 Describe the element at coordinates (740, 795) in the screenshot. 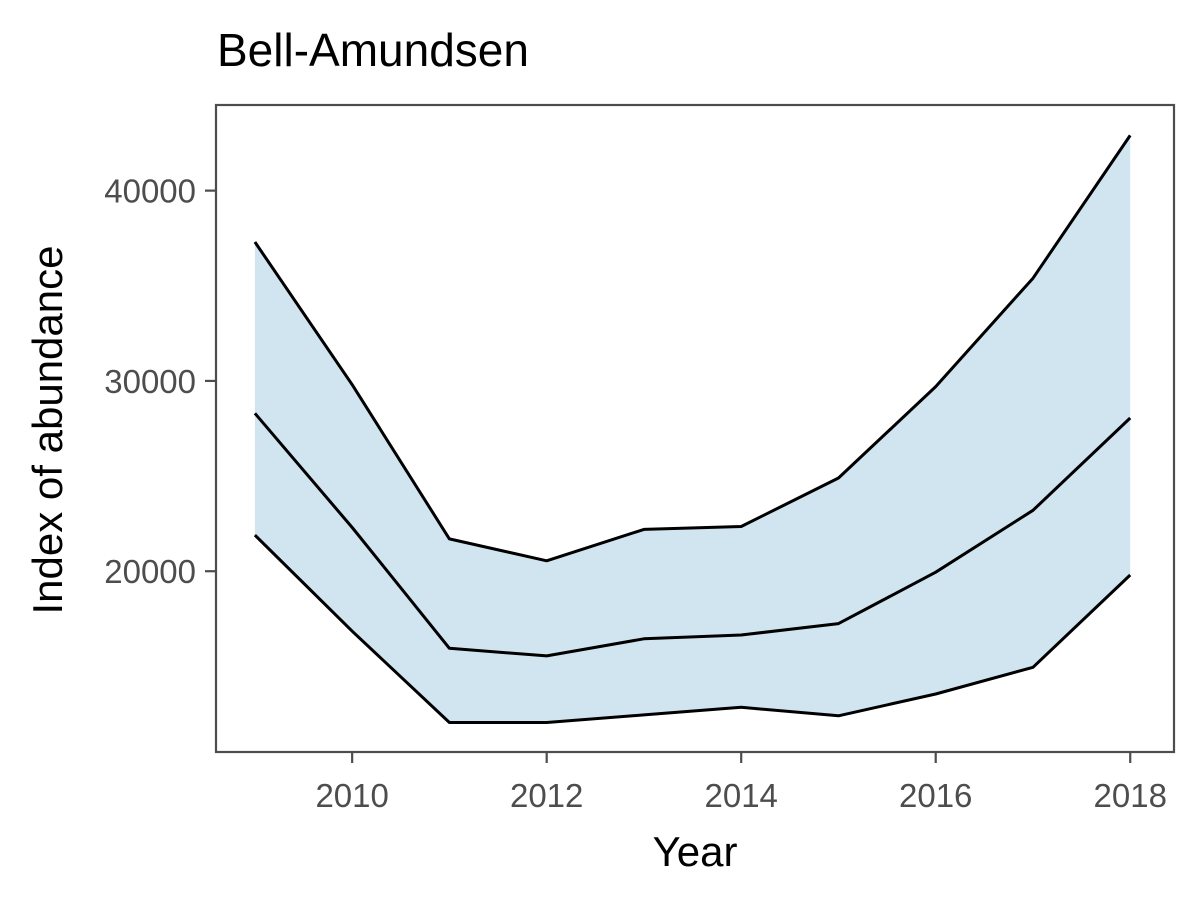

I see `x-tick-label: 2014` at that location.